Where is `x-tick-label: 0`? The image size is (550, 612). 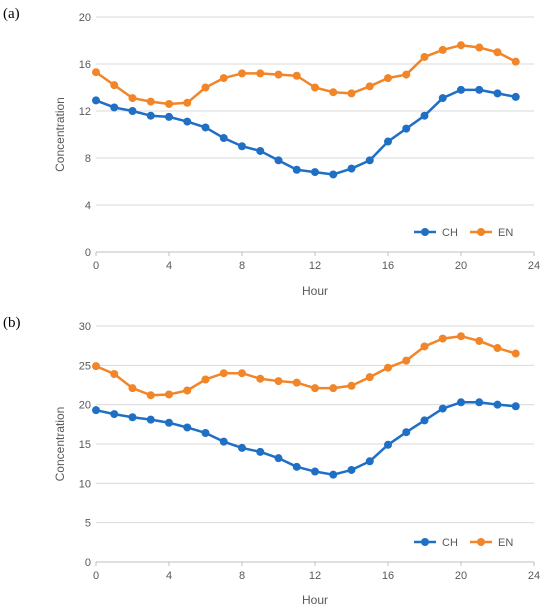
x-tick-label: 0 is located at coordinates (96, 576).